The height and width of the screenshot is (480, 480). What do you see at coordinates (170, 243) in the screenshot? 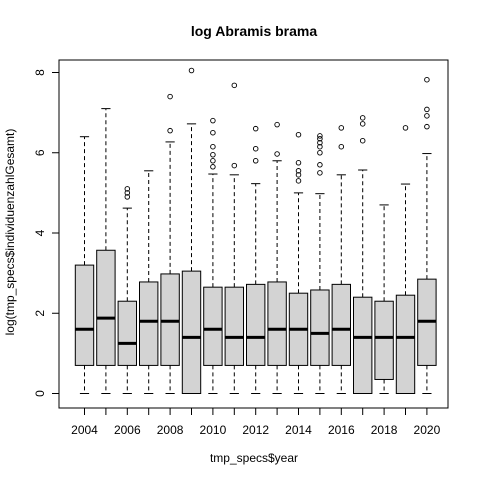
I see `box-2008` at bounding box center [170, 243].